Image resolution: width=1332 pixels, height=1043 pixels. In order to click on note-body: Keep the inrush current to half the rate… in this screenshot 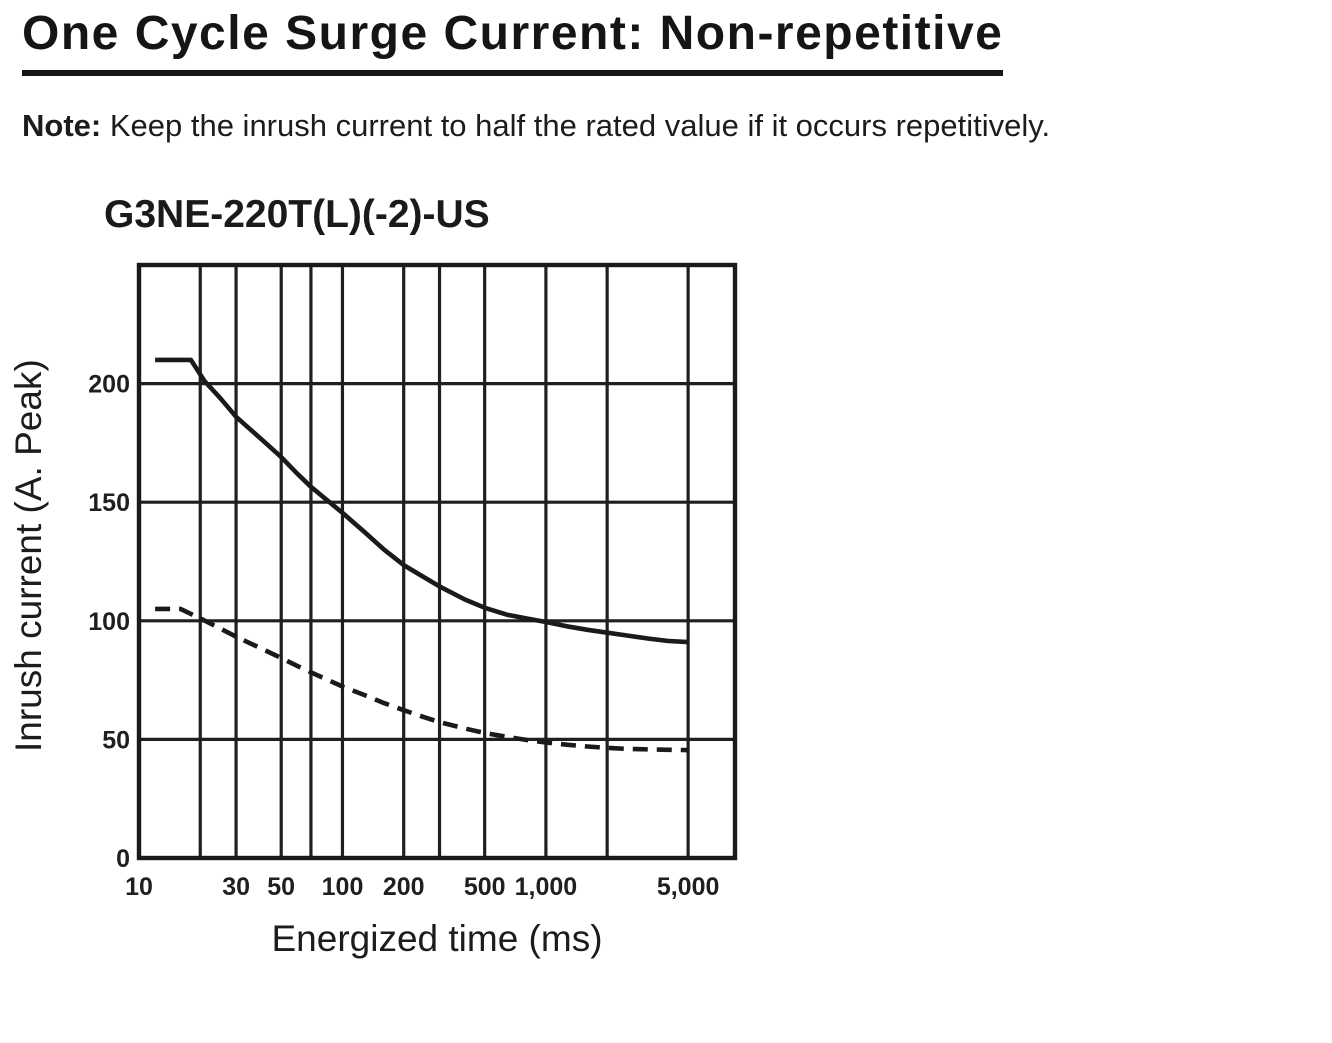, I will do `click(576, 125)`.